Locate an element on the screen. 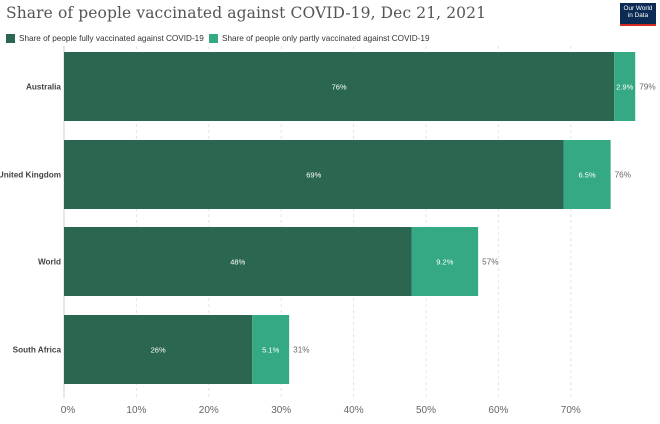  data-label-partly: 2.9% is located at coordinates (624, 87).